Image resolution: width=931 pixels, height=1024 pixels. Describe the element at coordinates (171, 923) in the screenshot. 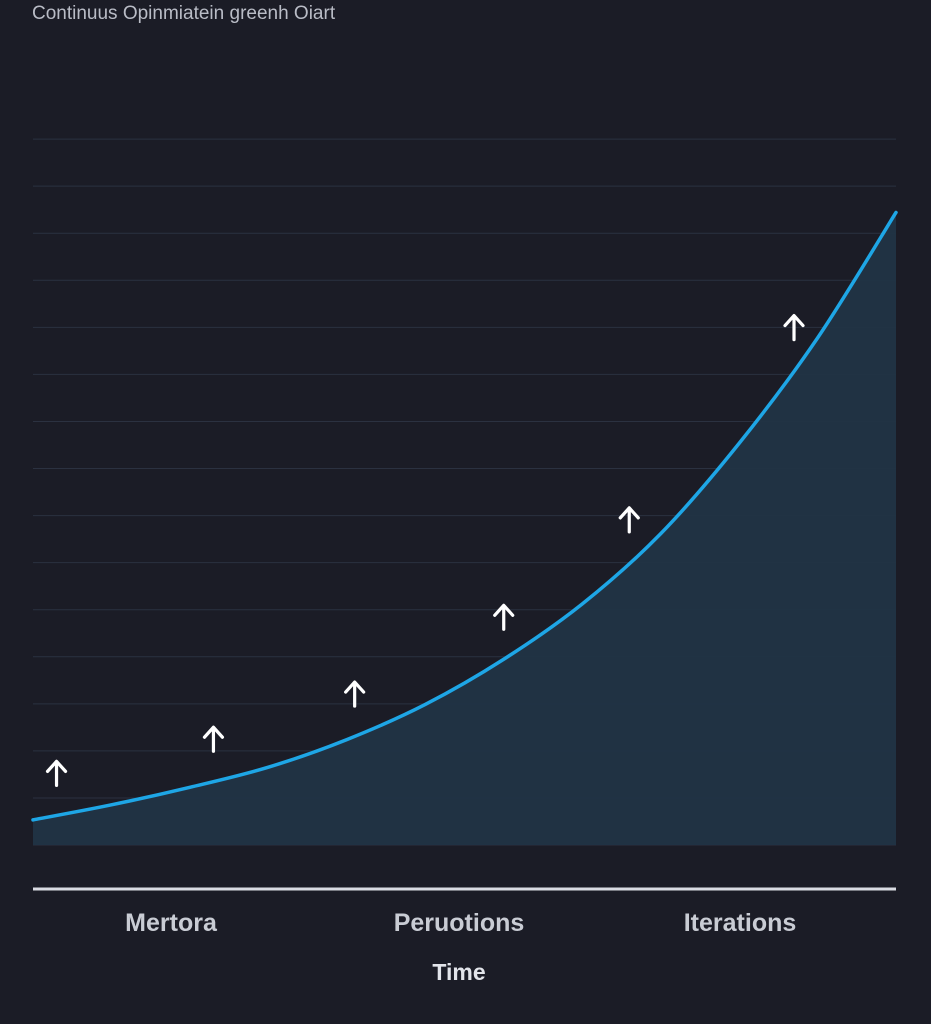

I see `category-label: Mertora` at that location.